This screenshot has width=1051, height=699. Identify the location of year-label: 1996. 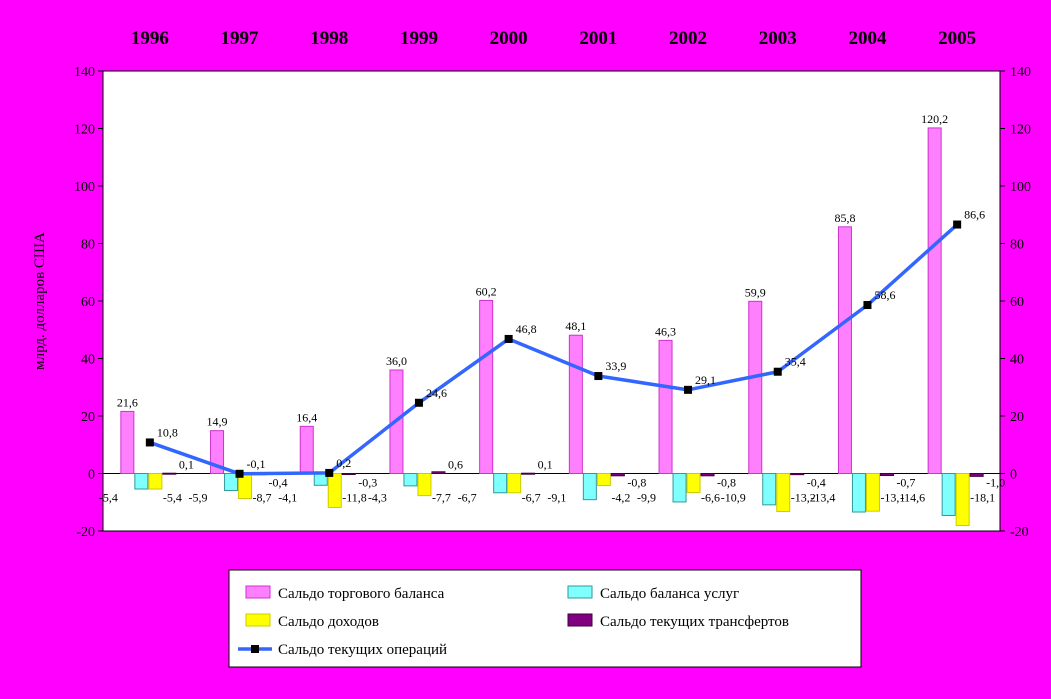
(150, 38).